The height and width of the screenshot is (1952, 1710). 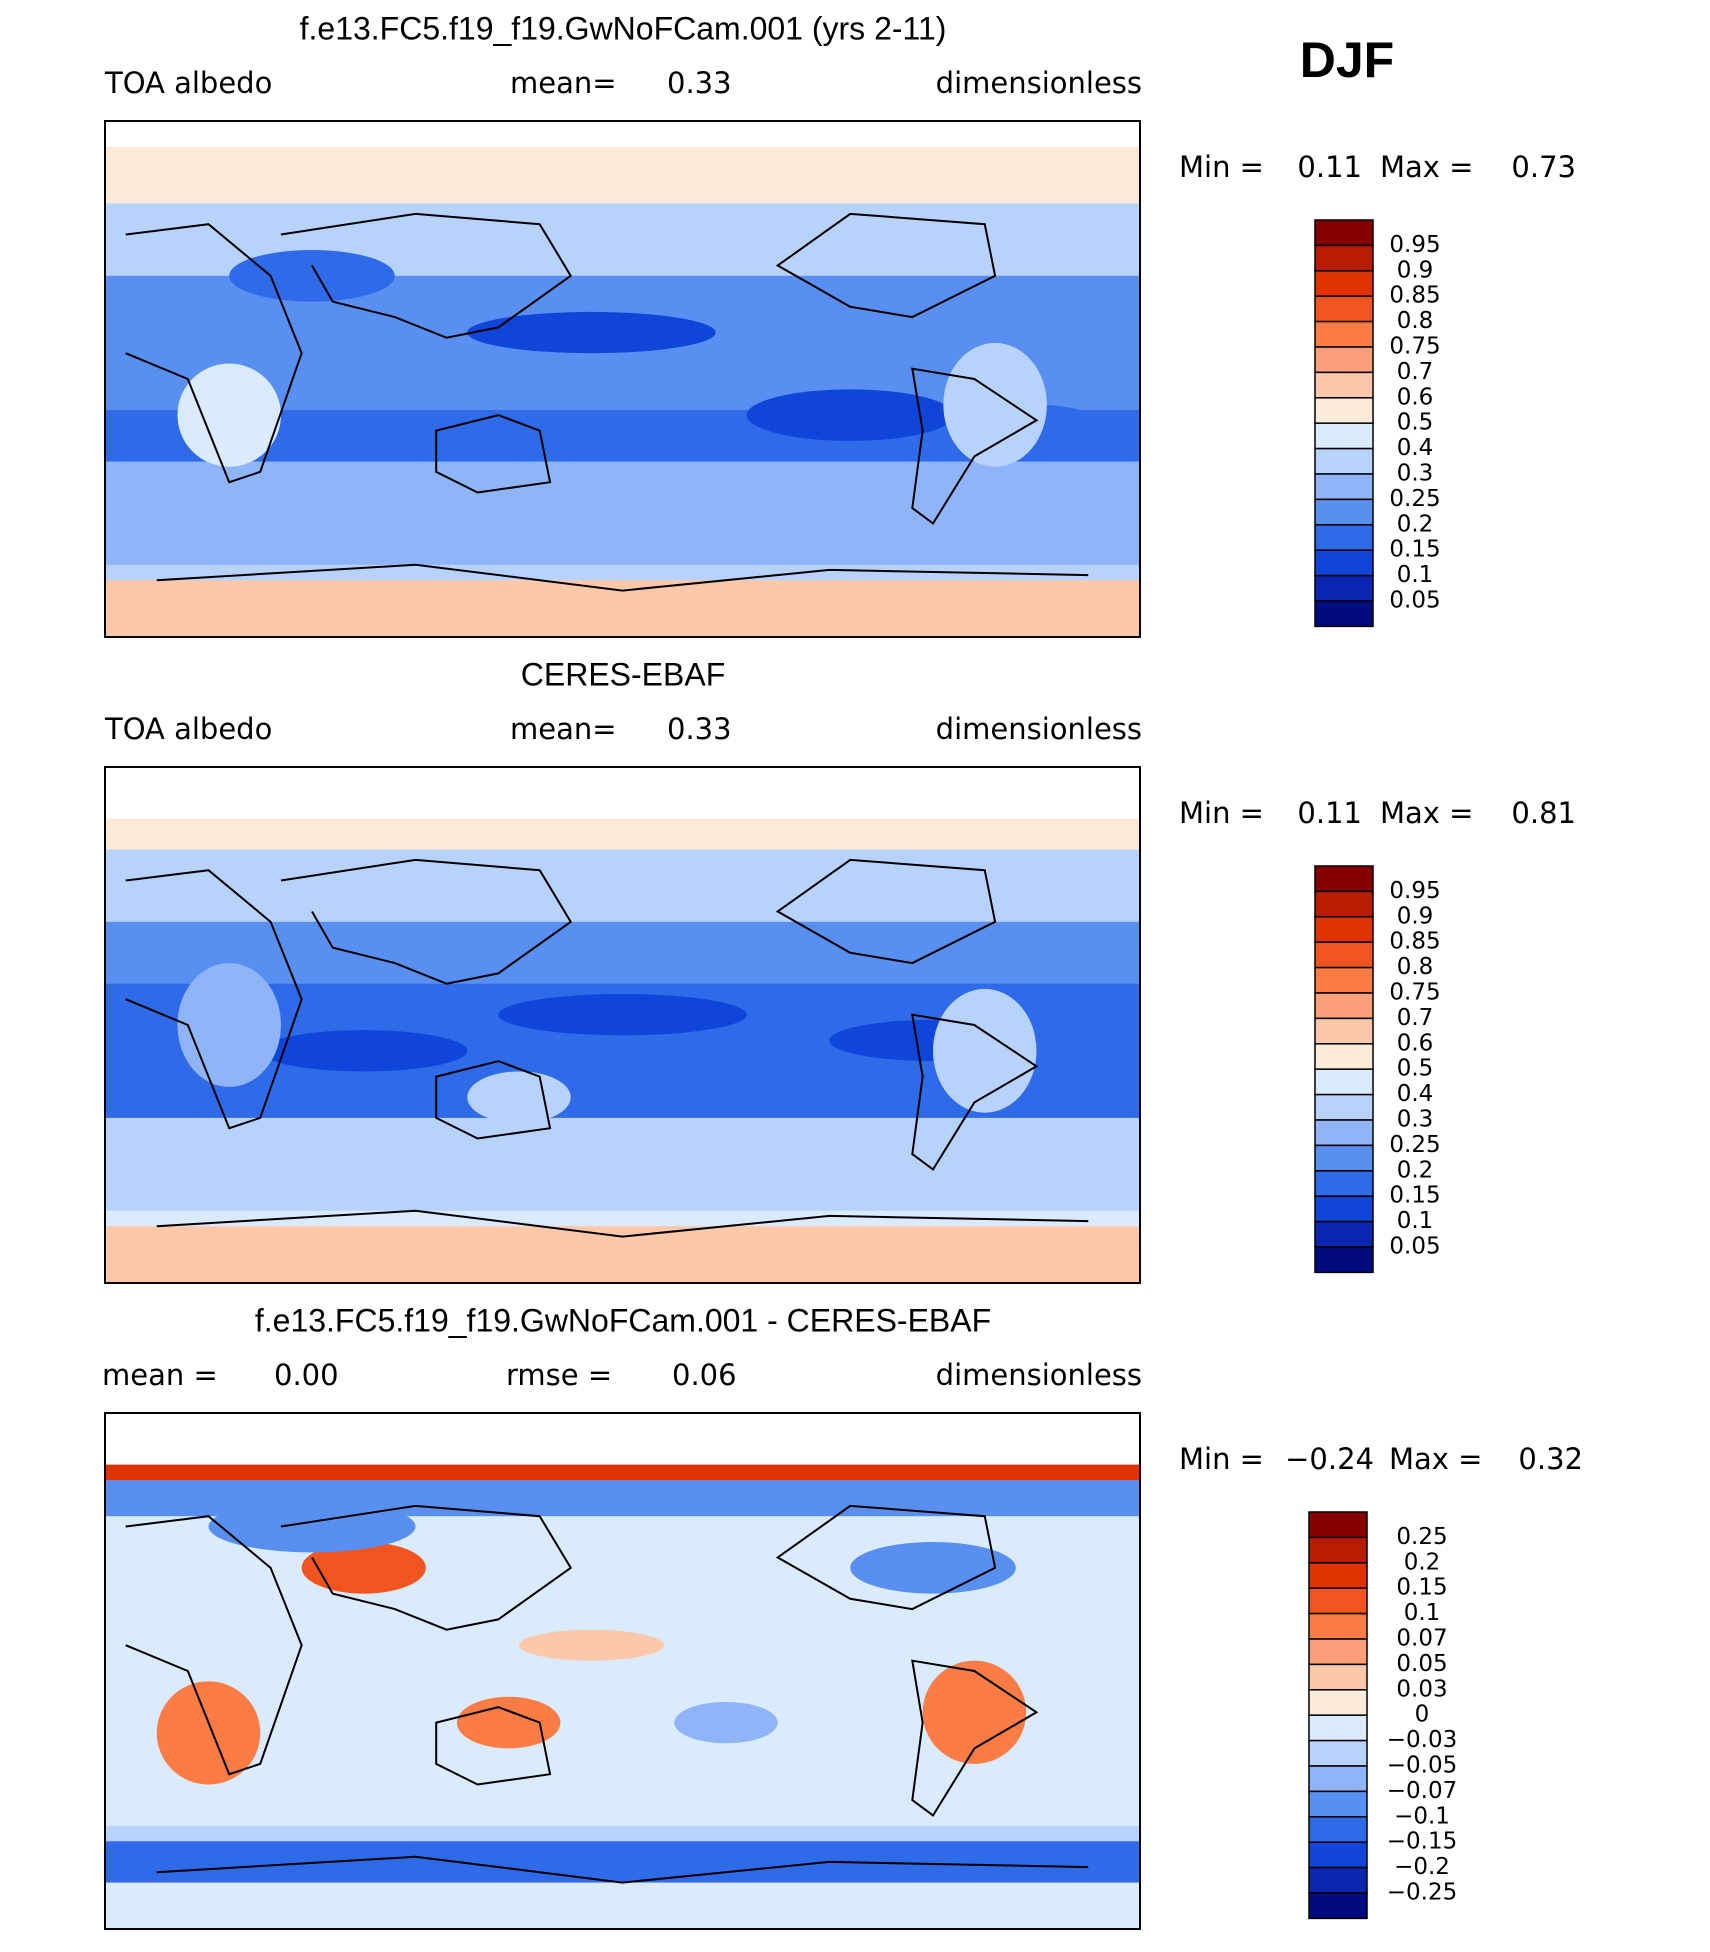 What do you see at coordinates (1543, 167) in the screenshot?
I see `max-value: 0.73` at bounding box center [1543, 167].